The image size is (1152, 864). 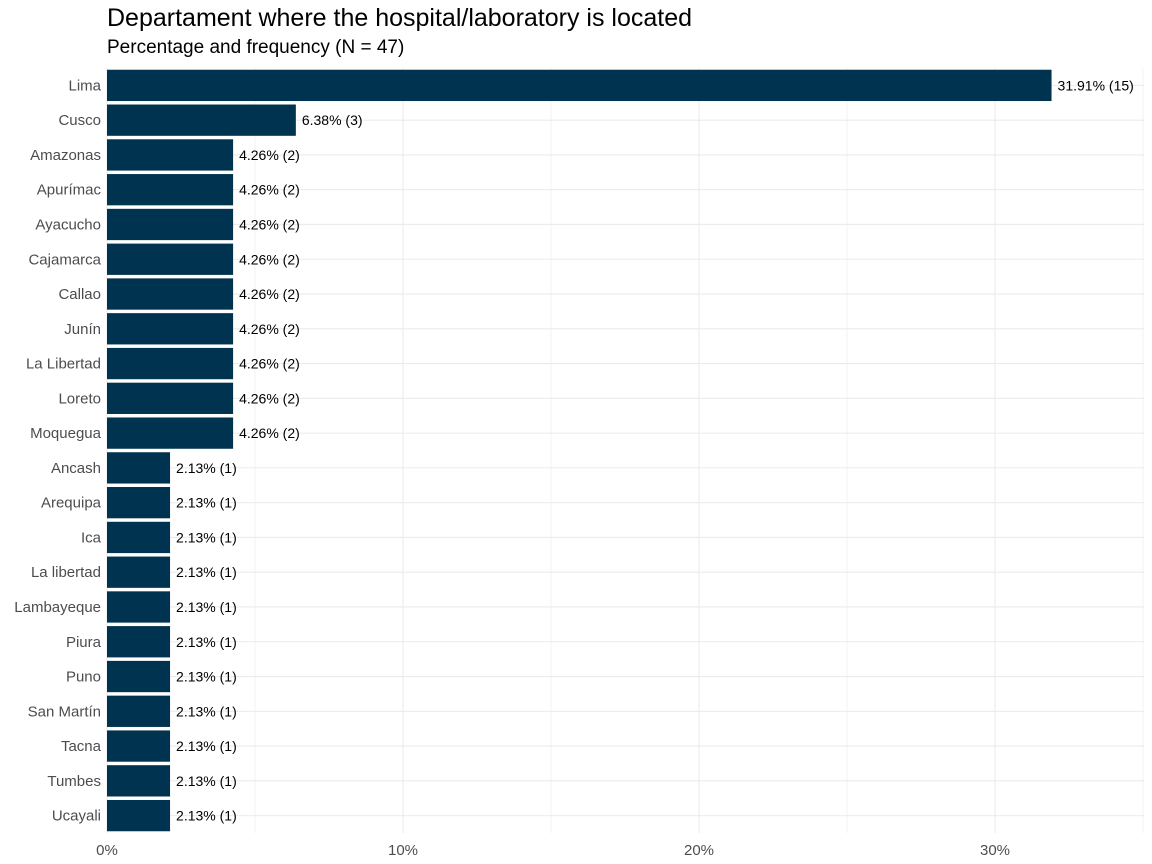 I want to click on category-label: Ancash, so click(x=76, y=468).